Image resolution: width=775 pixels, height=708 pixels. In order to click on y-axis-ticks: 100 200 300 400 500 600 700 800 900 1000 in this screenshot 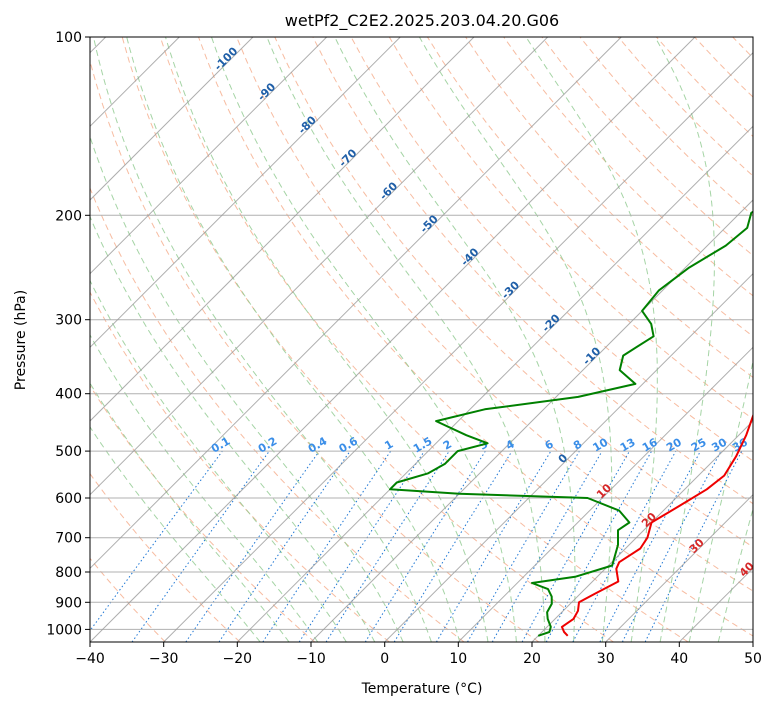, I will do `click(68, 334)`.